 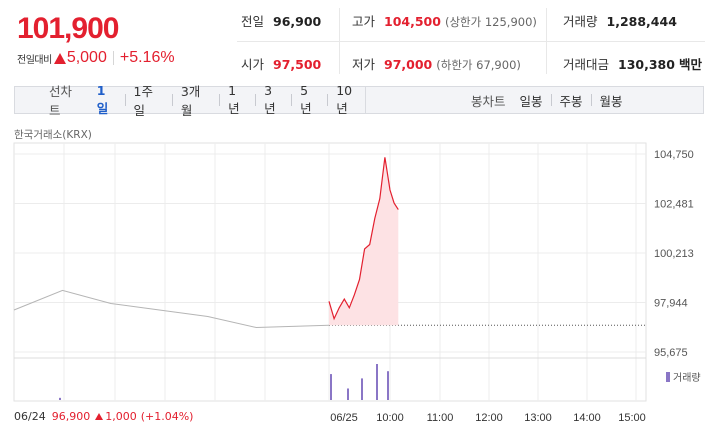 What do you see at coordinates (668, 376) in the screenshot?
I see `volume-legend-swatch` at bounding box center [668, 376].